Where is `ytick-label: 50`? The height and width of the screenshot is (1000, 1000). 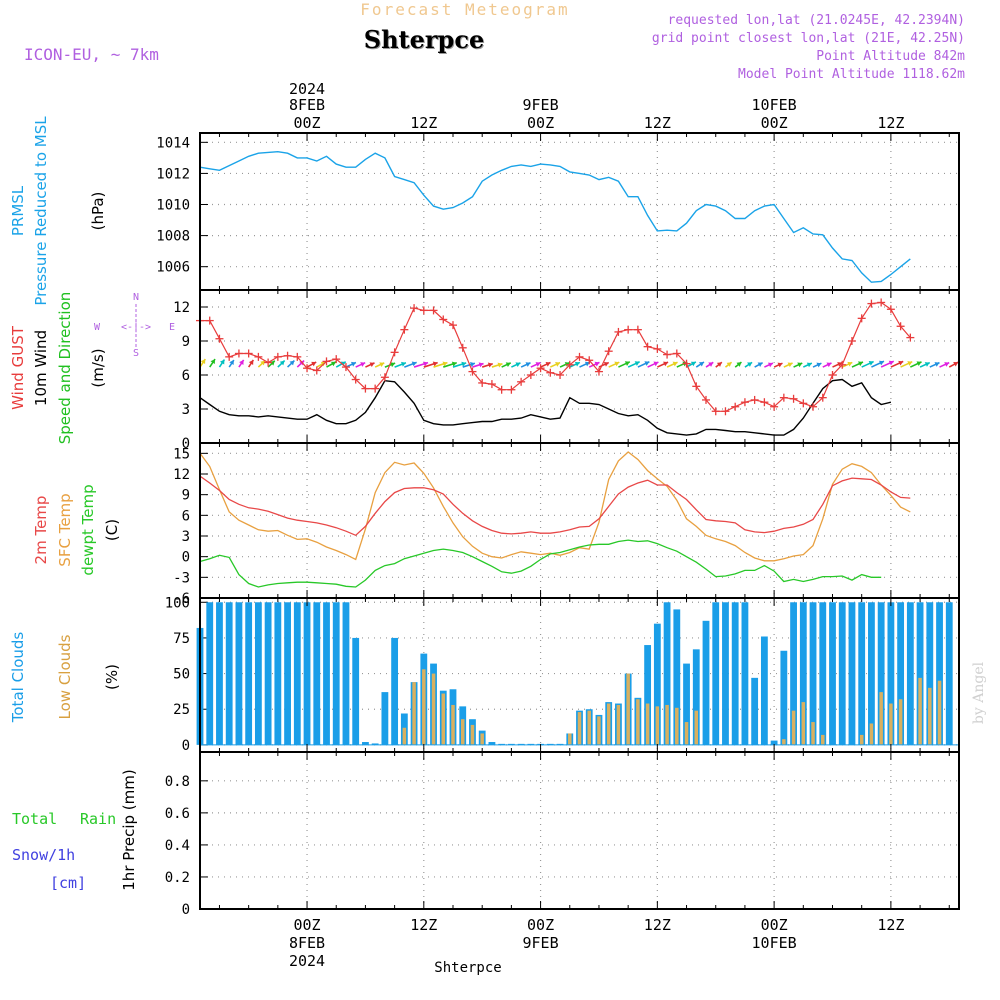 ytick-label: 50 is located at coordinates (181, 675).